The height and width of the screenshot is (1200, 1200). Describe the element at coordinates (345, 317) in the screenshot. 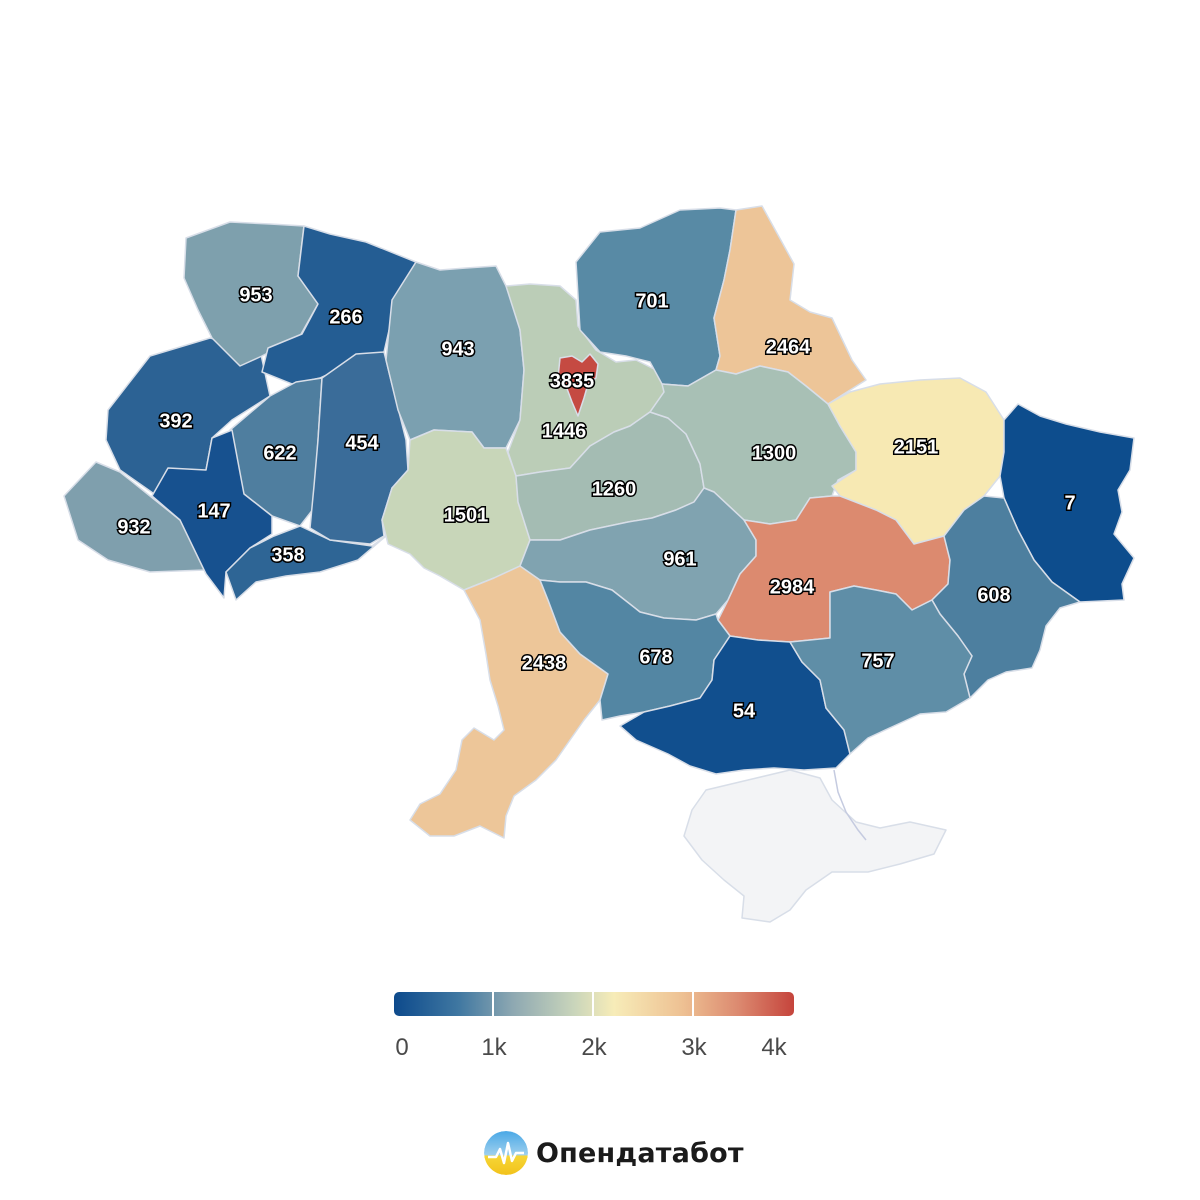

I see `region-value-rivne: 266` at that location.